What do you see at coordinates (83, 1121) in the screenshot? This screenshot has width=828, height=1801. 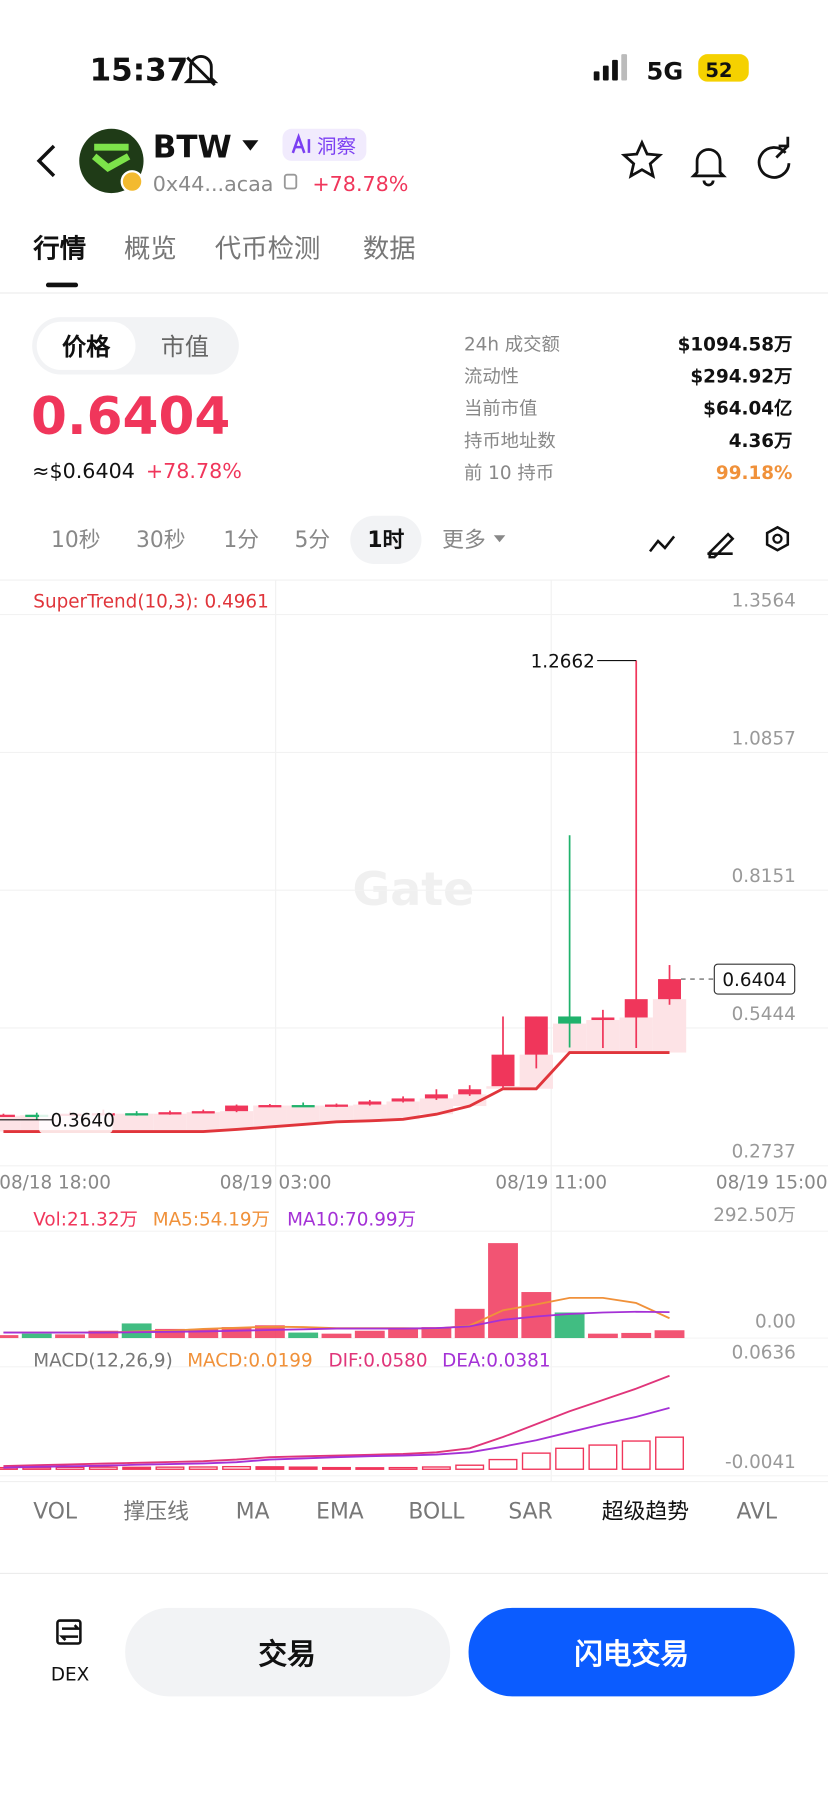 I see `low-label: 0.3640` at bounding box center [83, 1121].